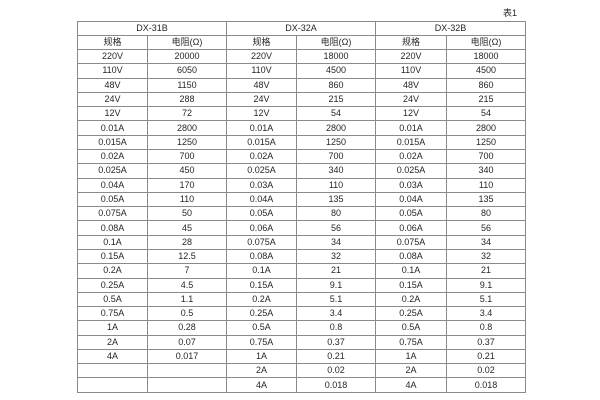 This screenshot has height=400, width=600. I want to click on table-row: 0.04A 170 0.03A 110 0.03A 110, so click(302, 185).